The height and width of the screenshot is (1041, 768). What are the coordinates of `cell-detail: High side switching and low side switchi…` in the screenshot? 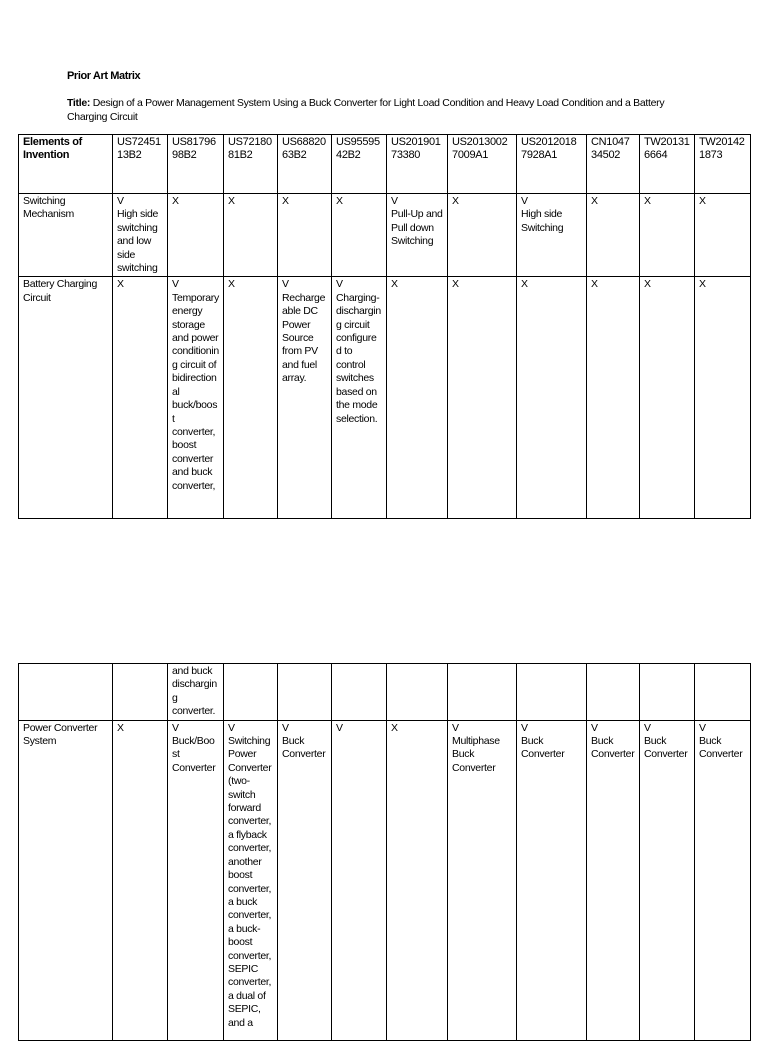 It's located at (138, 241).